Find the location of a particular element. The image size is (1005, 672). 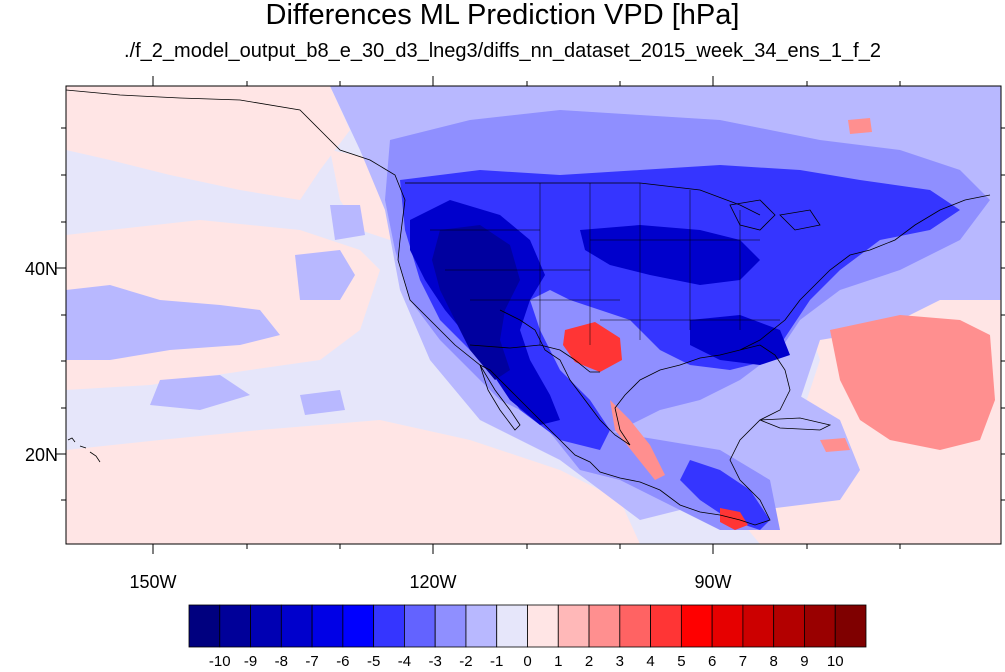

baja-coastline is located at coordinates (500, 397).